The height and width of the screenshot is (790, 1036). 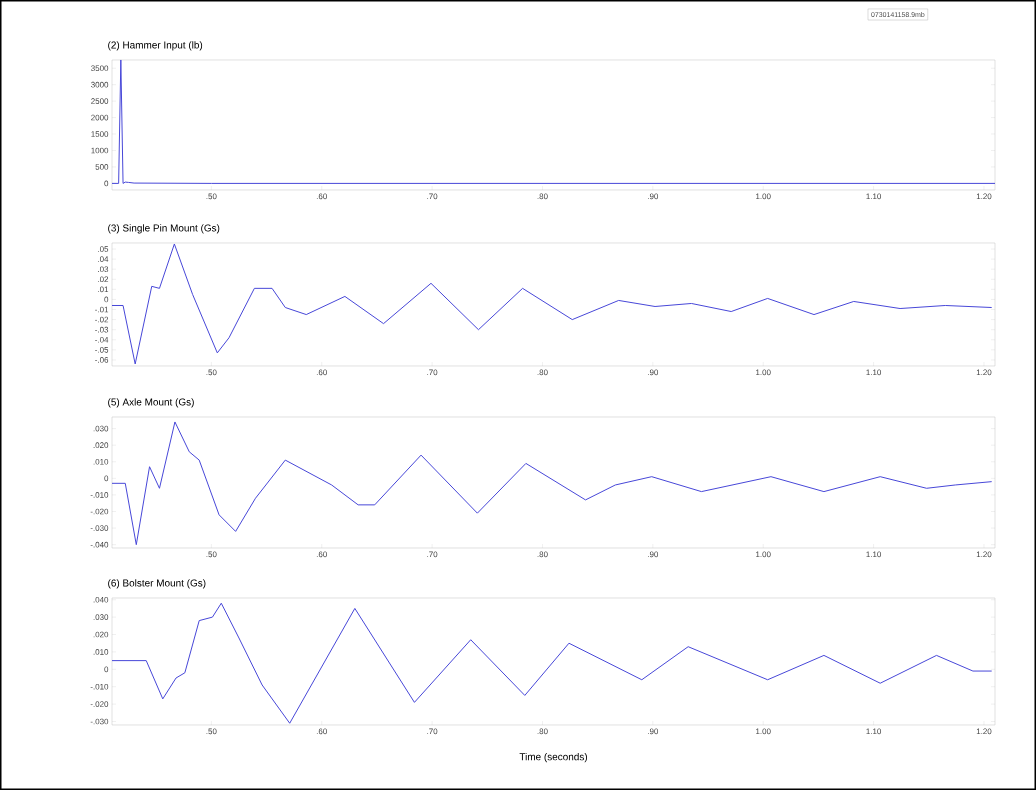 I want to click on chart-title: (5) Axle Mount (Gs), so click(x=151, y=403).